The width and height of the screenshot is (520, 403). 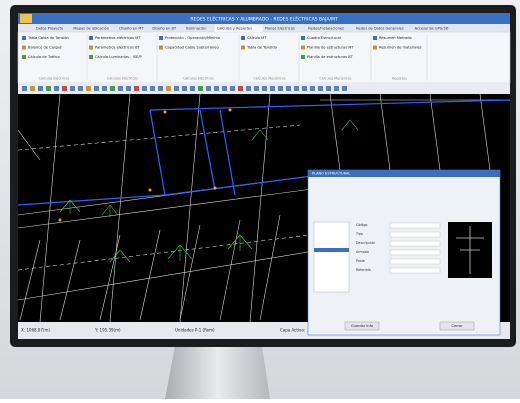 What do you see at coordinates (365, 243) in the screenshot?
I see `field-label: Descripción` at bounding box center [365, 243].